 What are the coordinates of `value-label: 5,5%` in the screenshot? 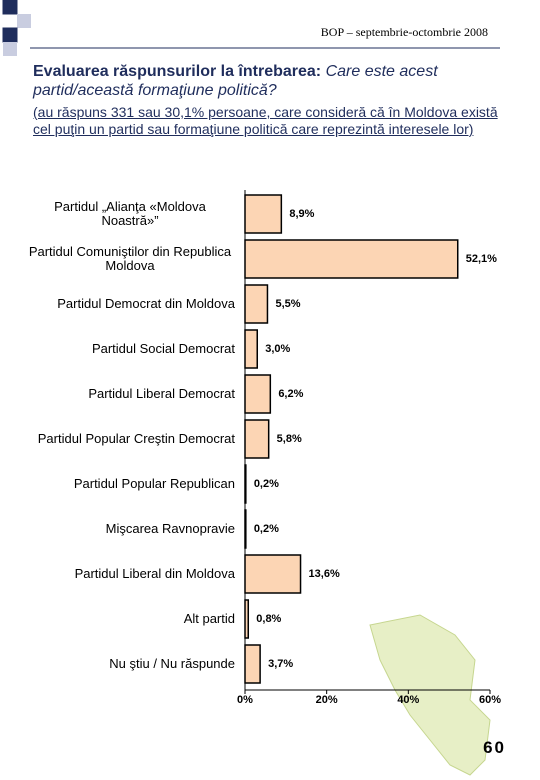 It's located at (287, 304).